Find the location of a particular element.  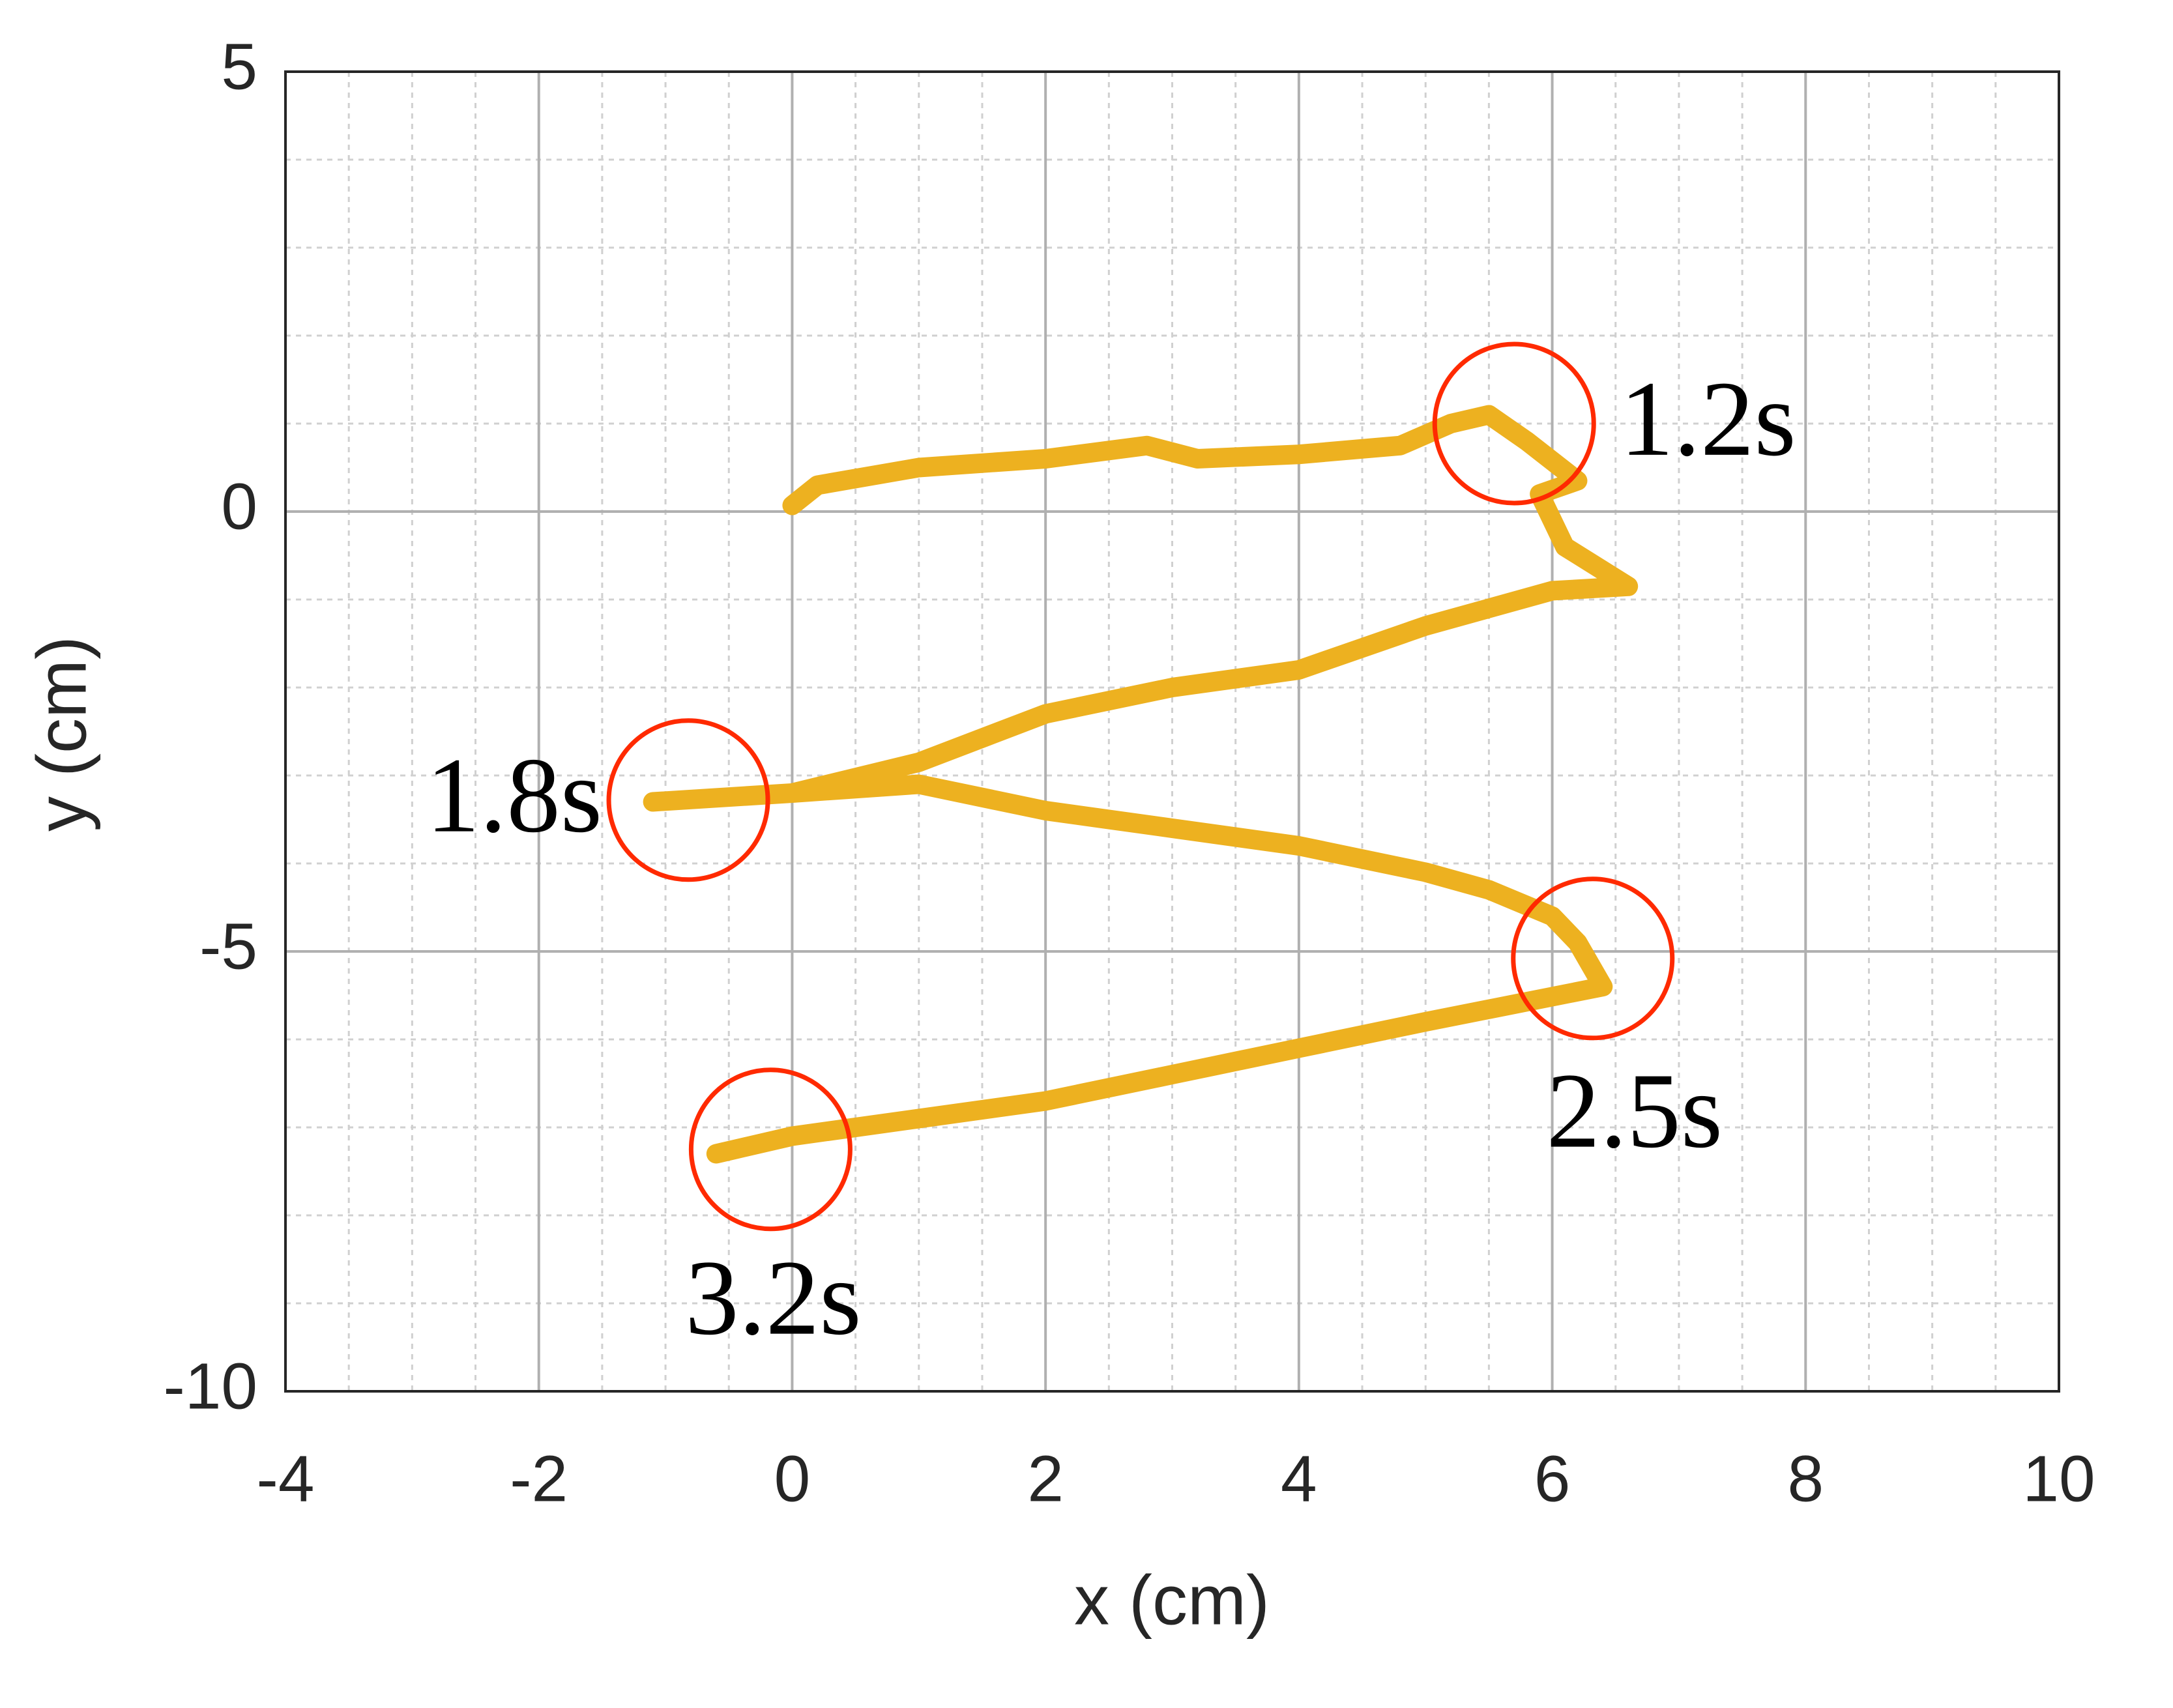

x-tick-label: -4 is located at coordinates (286, 1478).